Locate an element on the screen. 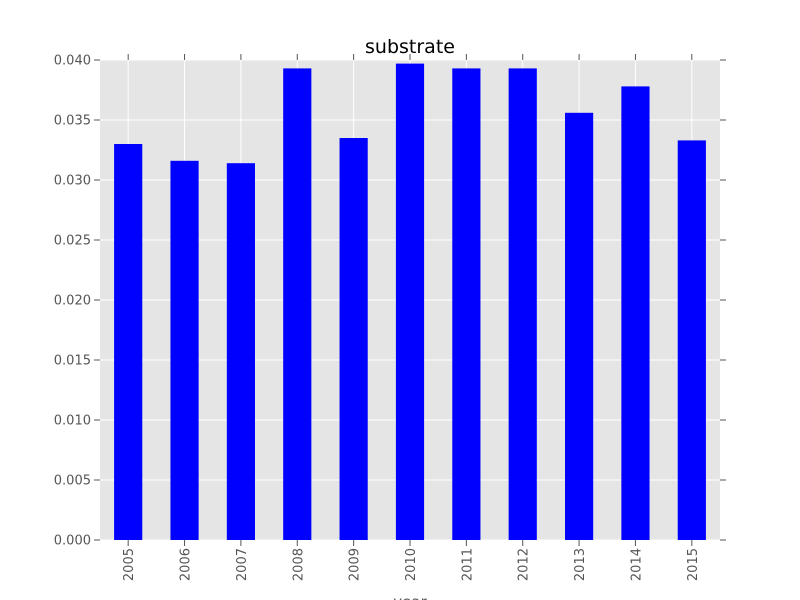 This screenshot has height=600, width=800. y-tick-label: 0.000 is located at coordinates (72, 541).